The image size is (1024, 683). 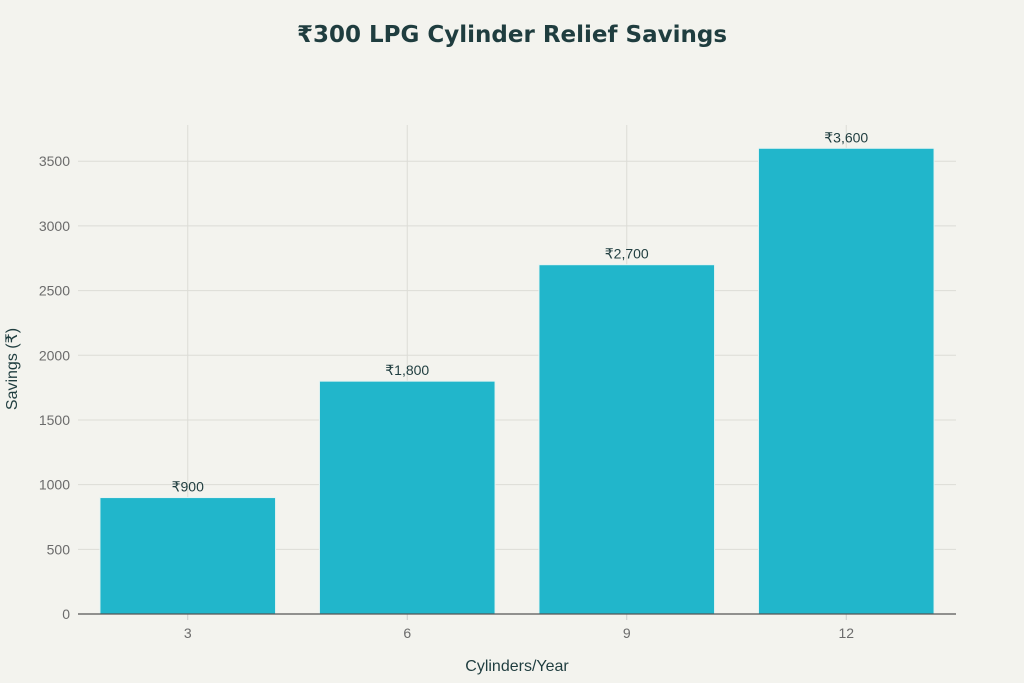 I want to click on x-tick-label: 6, so click(x=407, y=633).